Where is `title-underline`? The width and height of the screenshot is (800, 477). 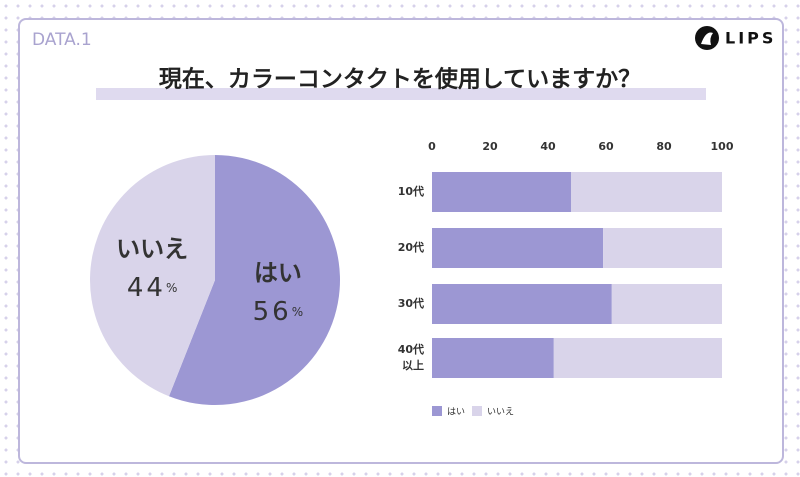
title-underline is located at coordinates (401, 94).